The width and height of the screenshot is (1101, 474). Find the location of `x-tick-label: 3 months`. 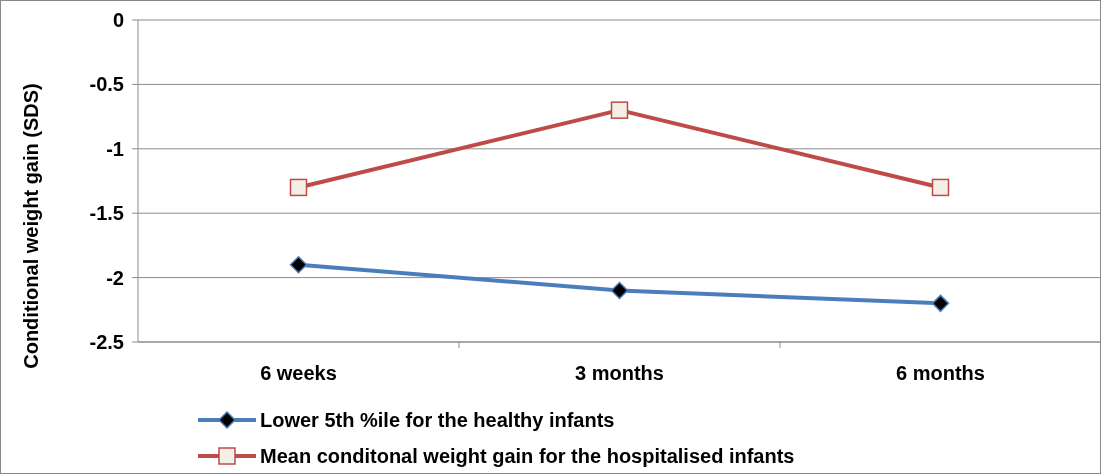

x-tick-label: 3 months is located at coordinates (619, 373).